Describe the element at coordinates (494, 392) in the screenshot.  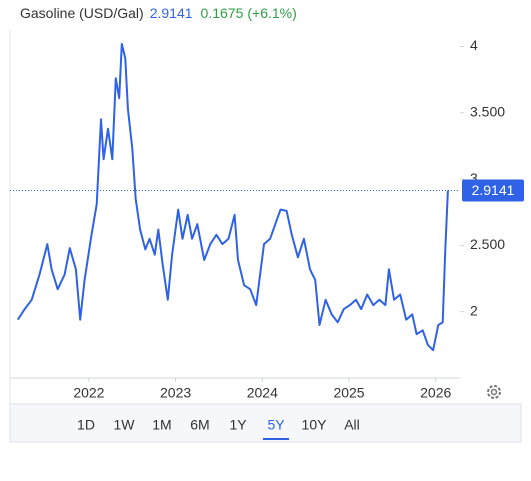
I see `settings-icon` at that location.